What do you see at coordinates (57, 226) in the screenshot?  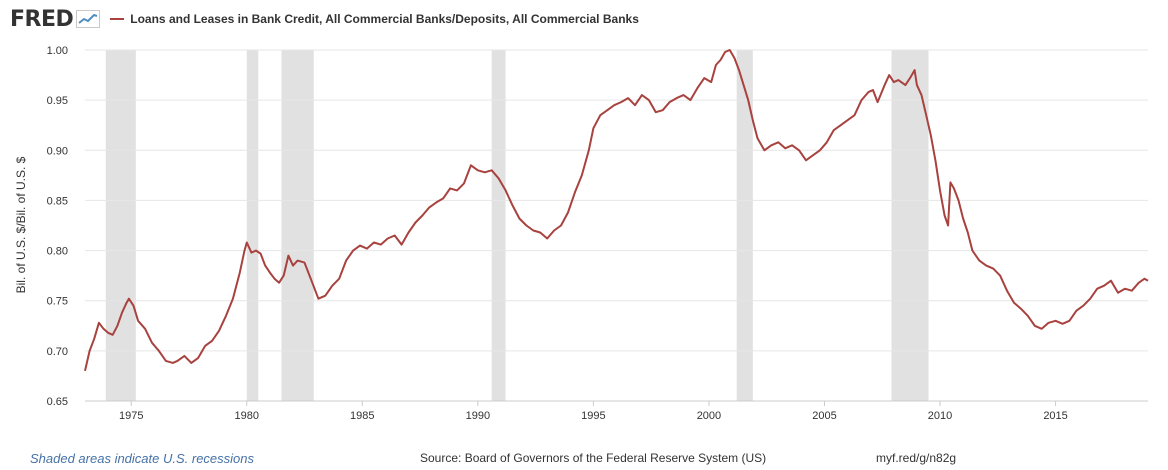 I see `y-axis-tick-labels: 0.65 0.70 0.75 0.80 0.85 0.90 0.95 1.00` at bounding box center [57, 226].